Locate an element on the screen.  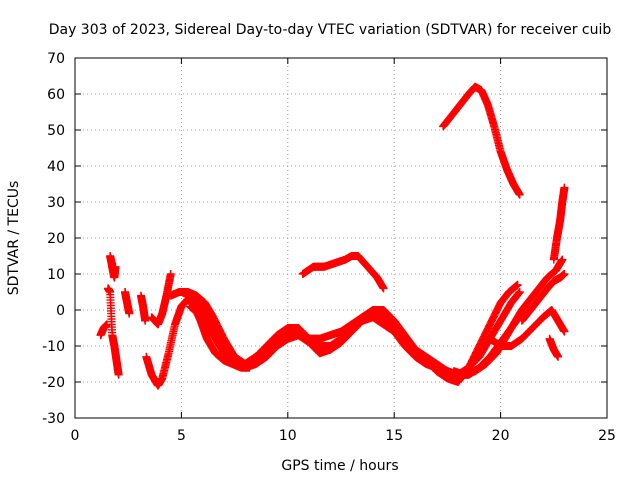
y-tick-label: 30 is located at coordinates (56, 203).